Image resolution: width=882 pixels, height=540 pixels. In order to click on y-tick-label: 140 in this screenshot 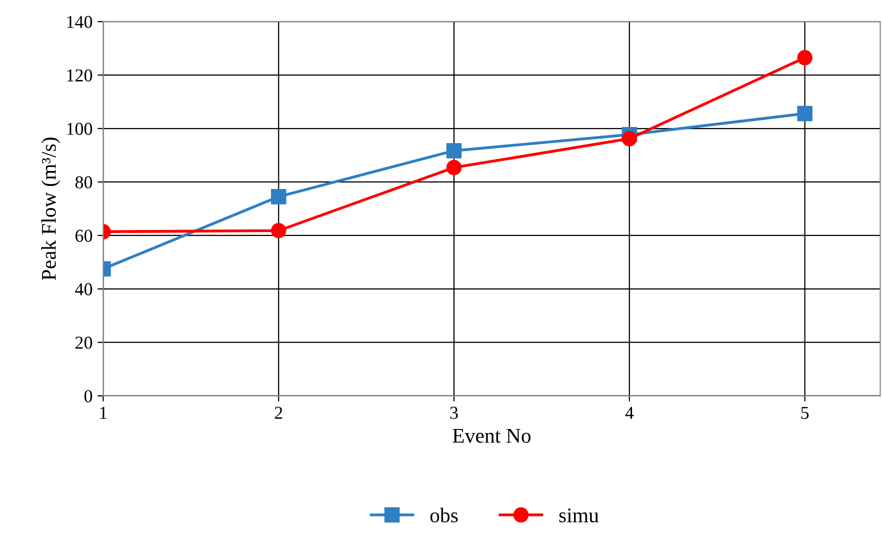, I will do `click(79, 22)`.